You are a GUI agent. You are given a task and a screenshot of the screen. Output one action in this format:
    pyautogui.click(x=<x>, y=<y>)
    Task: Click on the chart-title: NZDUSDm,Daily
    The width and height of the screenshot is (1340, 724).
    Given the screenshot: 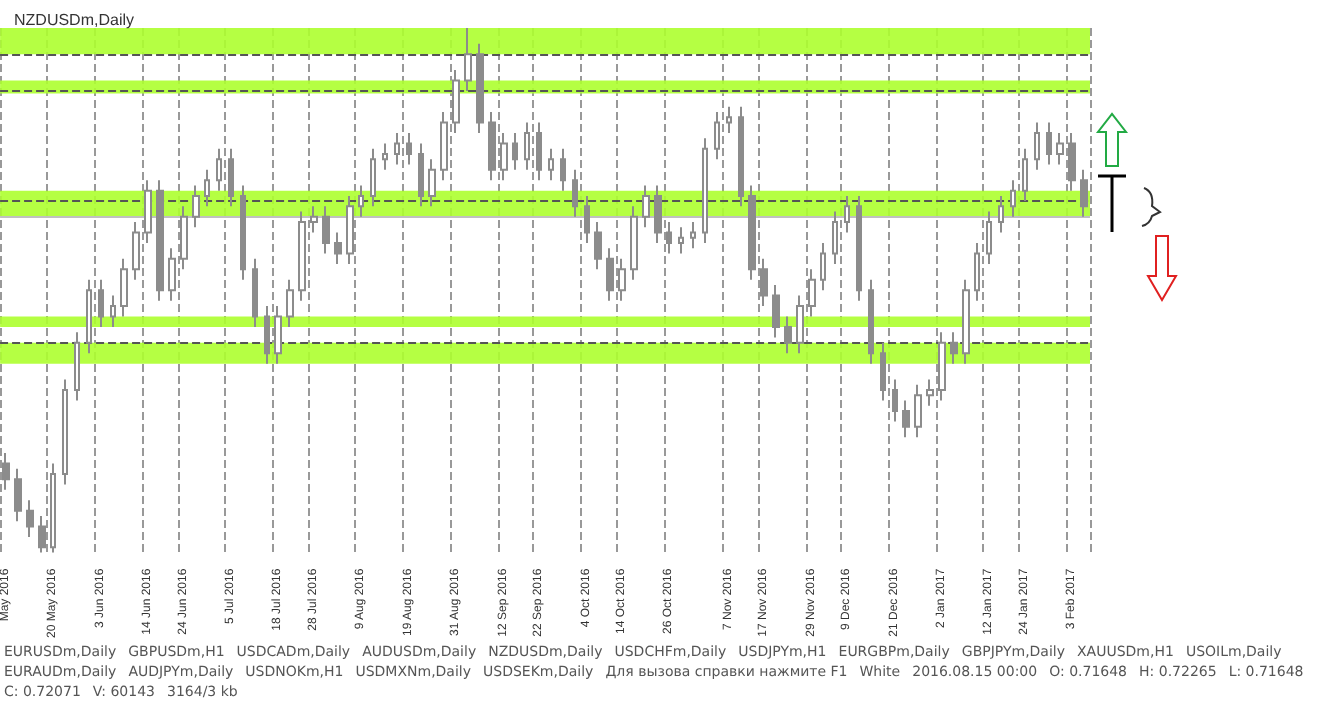 What is the action you would take?
    pyautogui.click(x=74, y=20)
    